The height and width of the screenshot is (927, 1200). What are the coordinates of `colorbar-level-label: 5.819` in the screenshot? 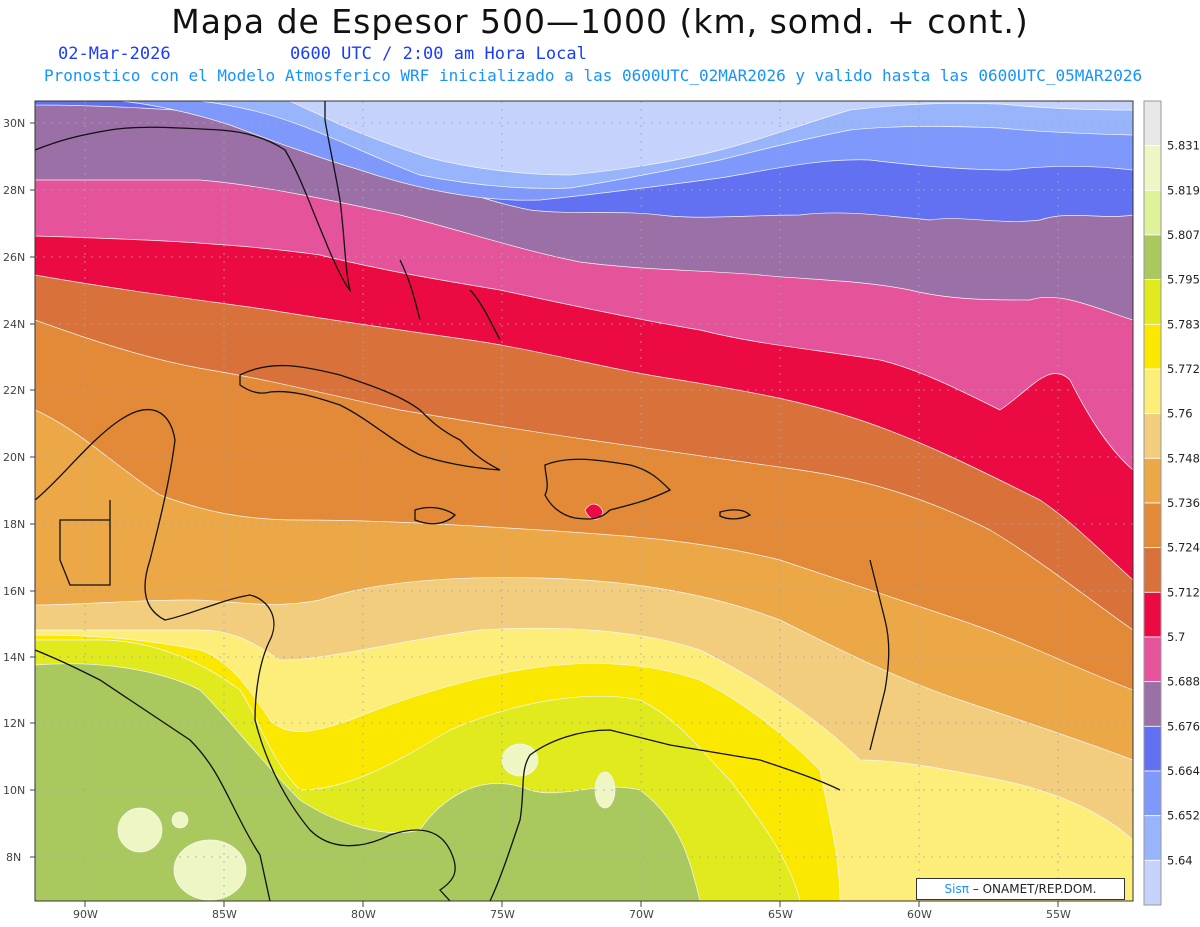 It's located at (1183, 190).